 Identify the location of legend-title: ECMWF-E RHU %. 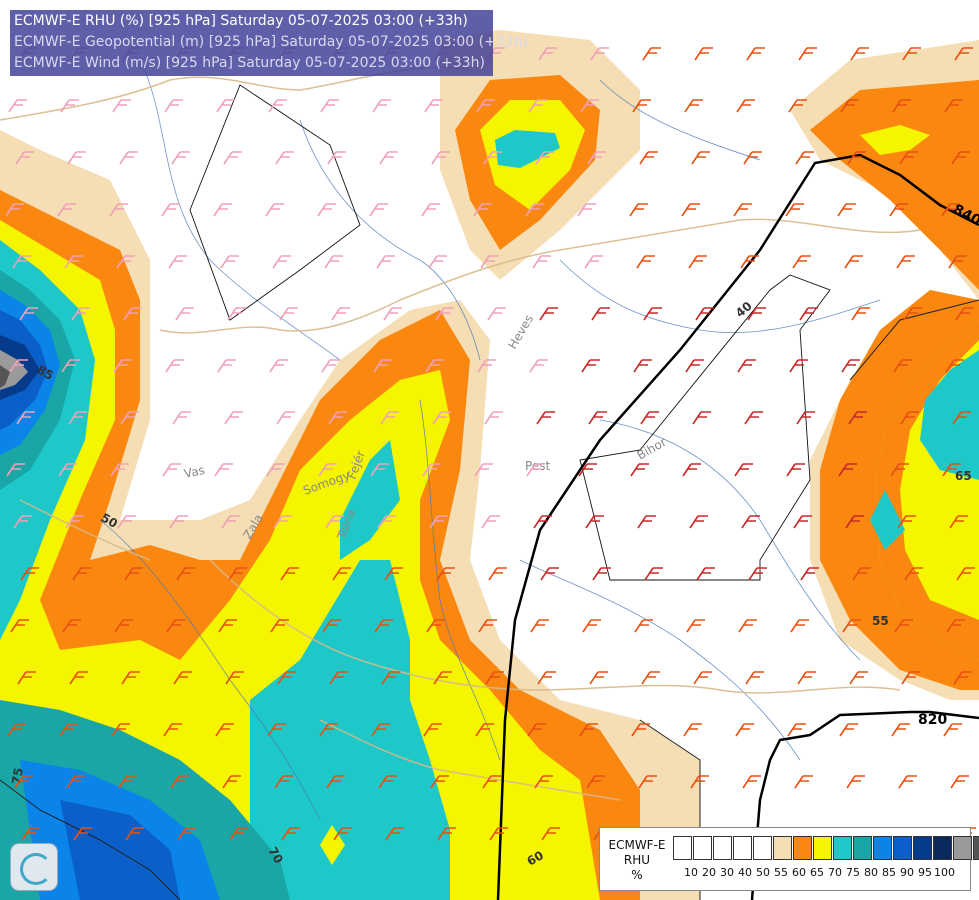
(637, 860).